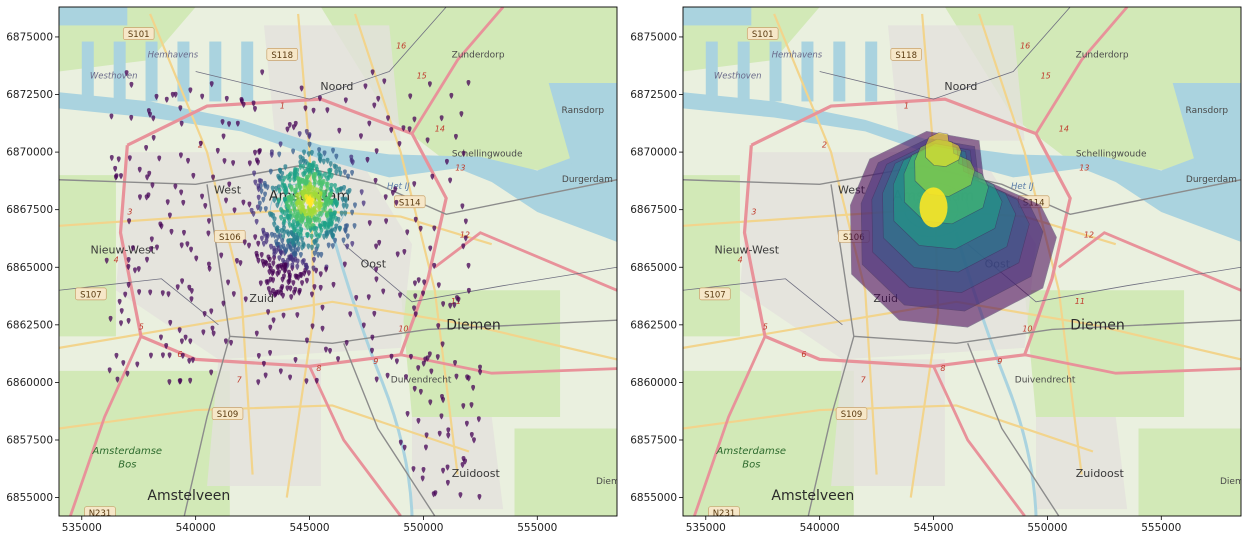  What do you see at coordinates (228, 190) in the screenshot?
I see `place-label: West` at bounding box center [228, 190].